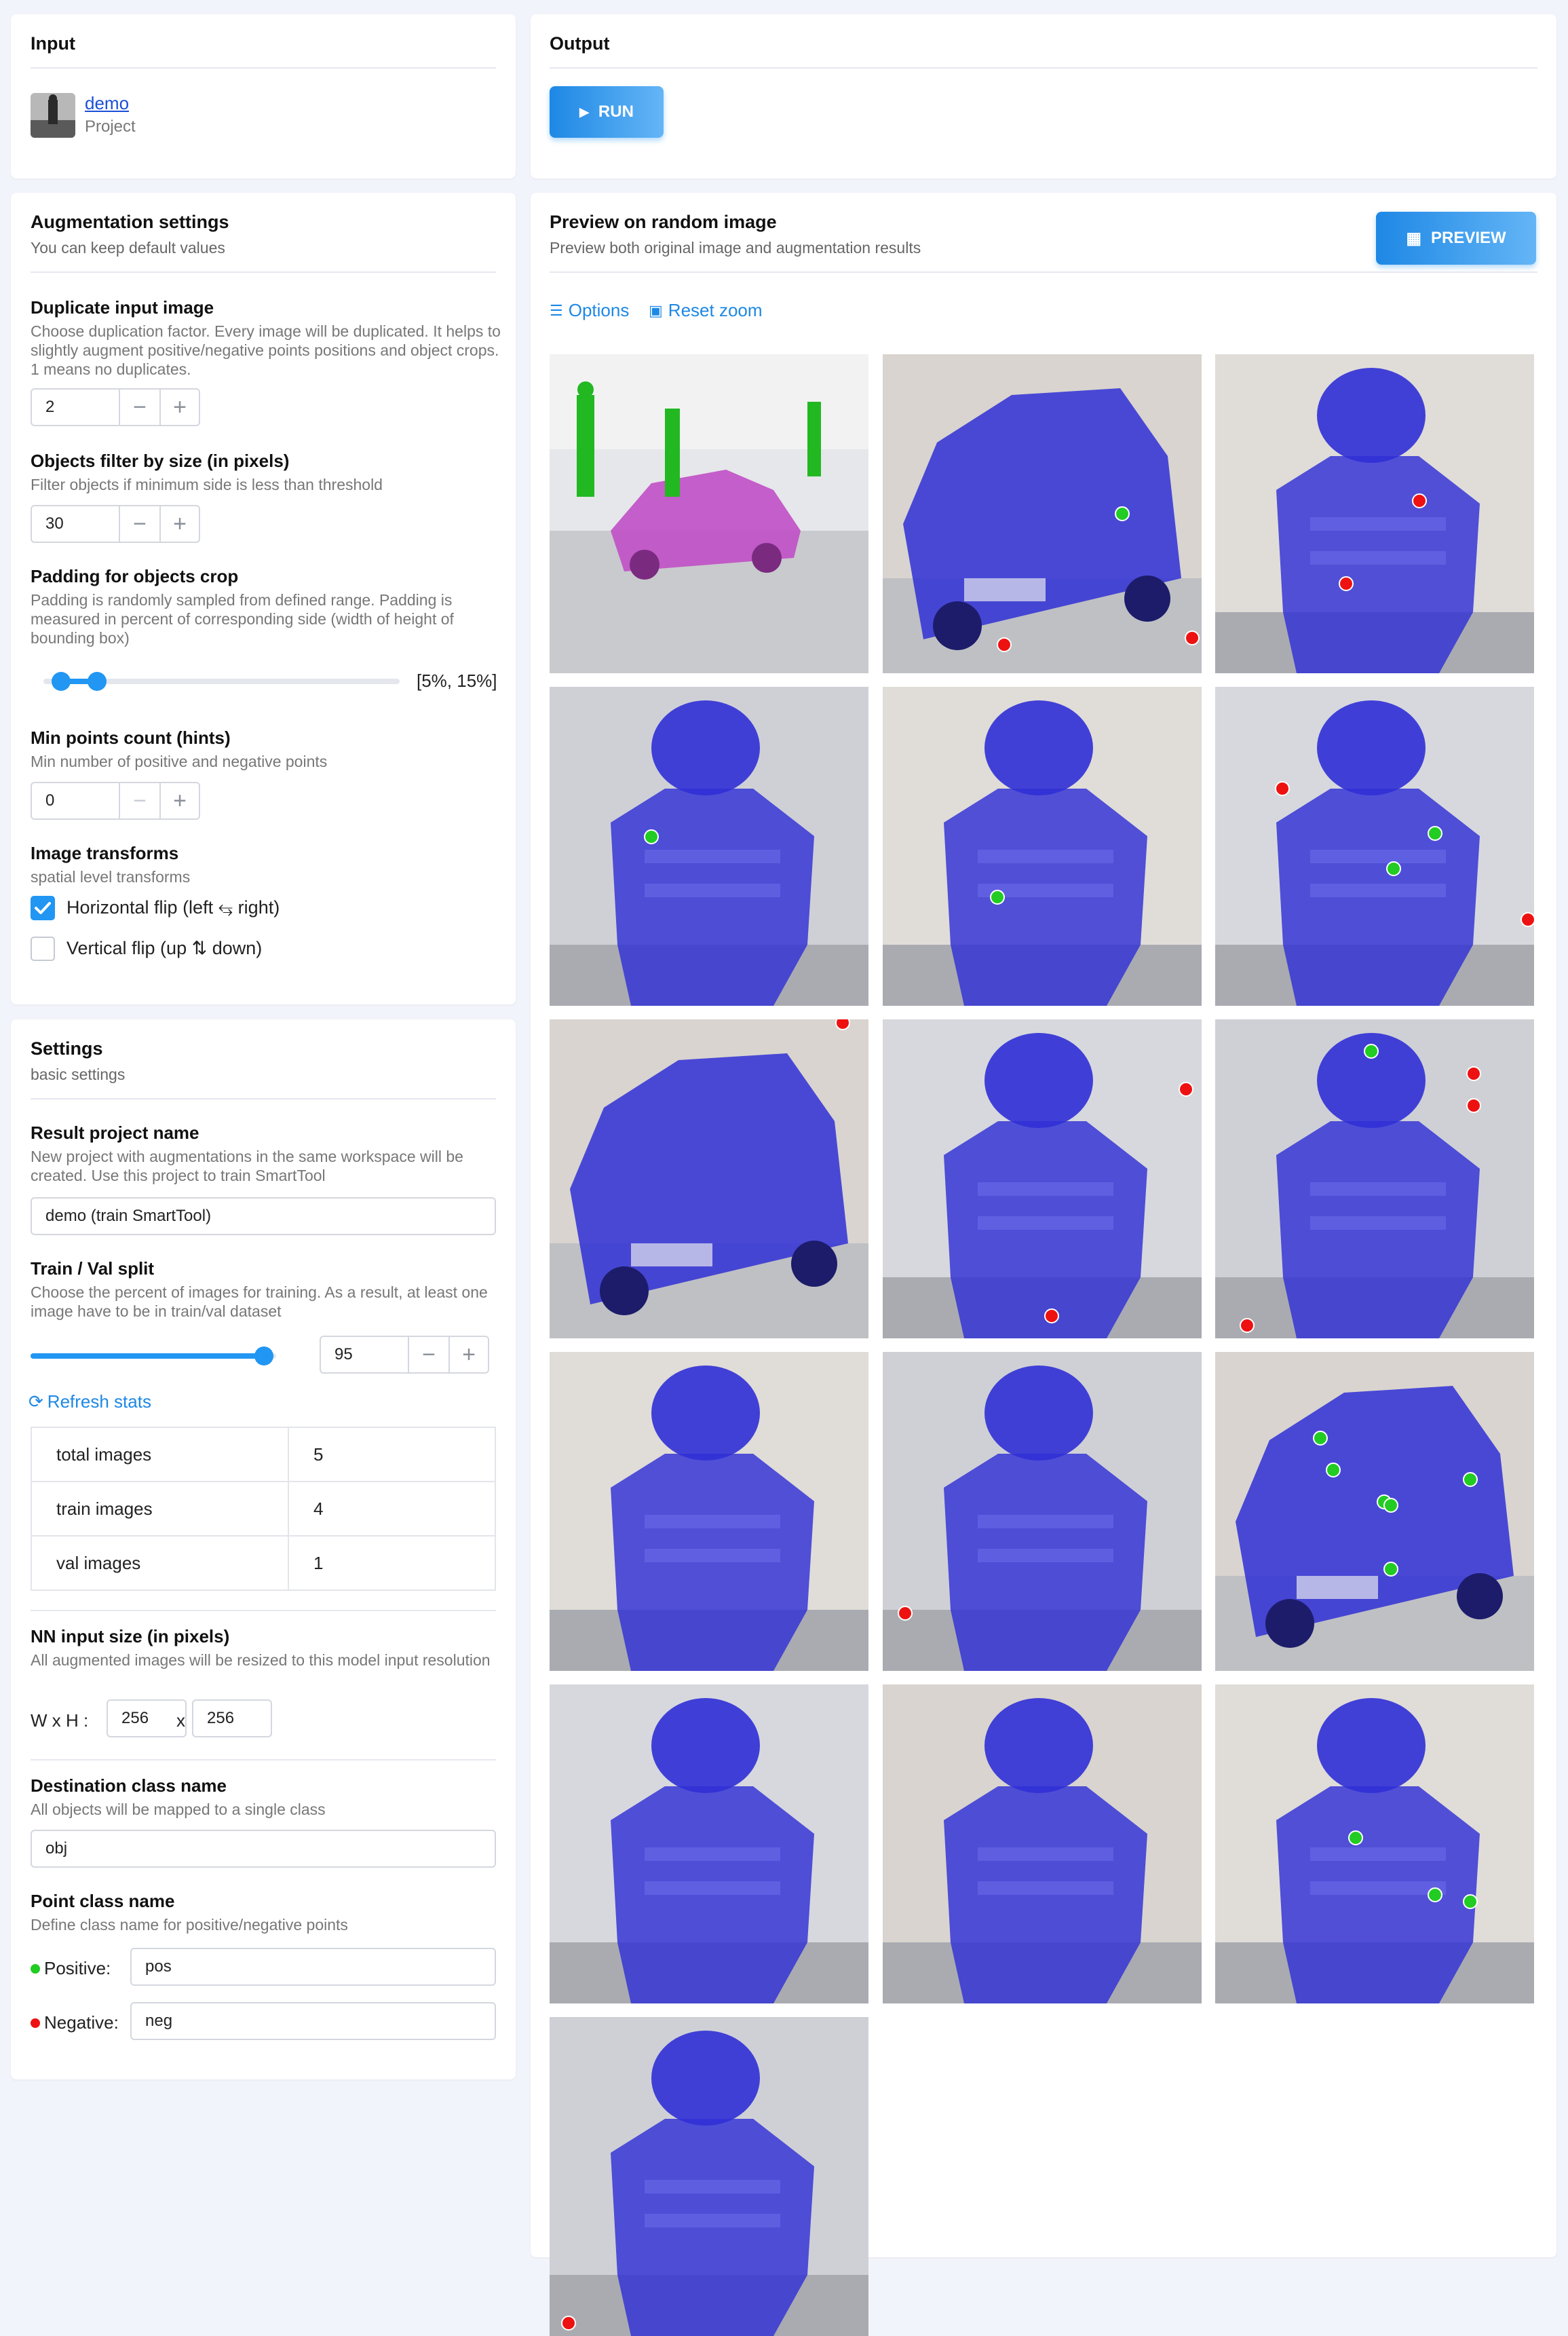 This screenshot has width=1568, height=2336. I want to click on nn-size-label: NN input size (in pixels), so click(130, 1636).